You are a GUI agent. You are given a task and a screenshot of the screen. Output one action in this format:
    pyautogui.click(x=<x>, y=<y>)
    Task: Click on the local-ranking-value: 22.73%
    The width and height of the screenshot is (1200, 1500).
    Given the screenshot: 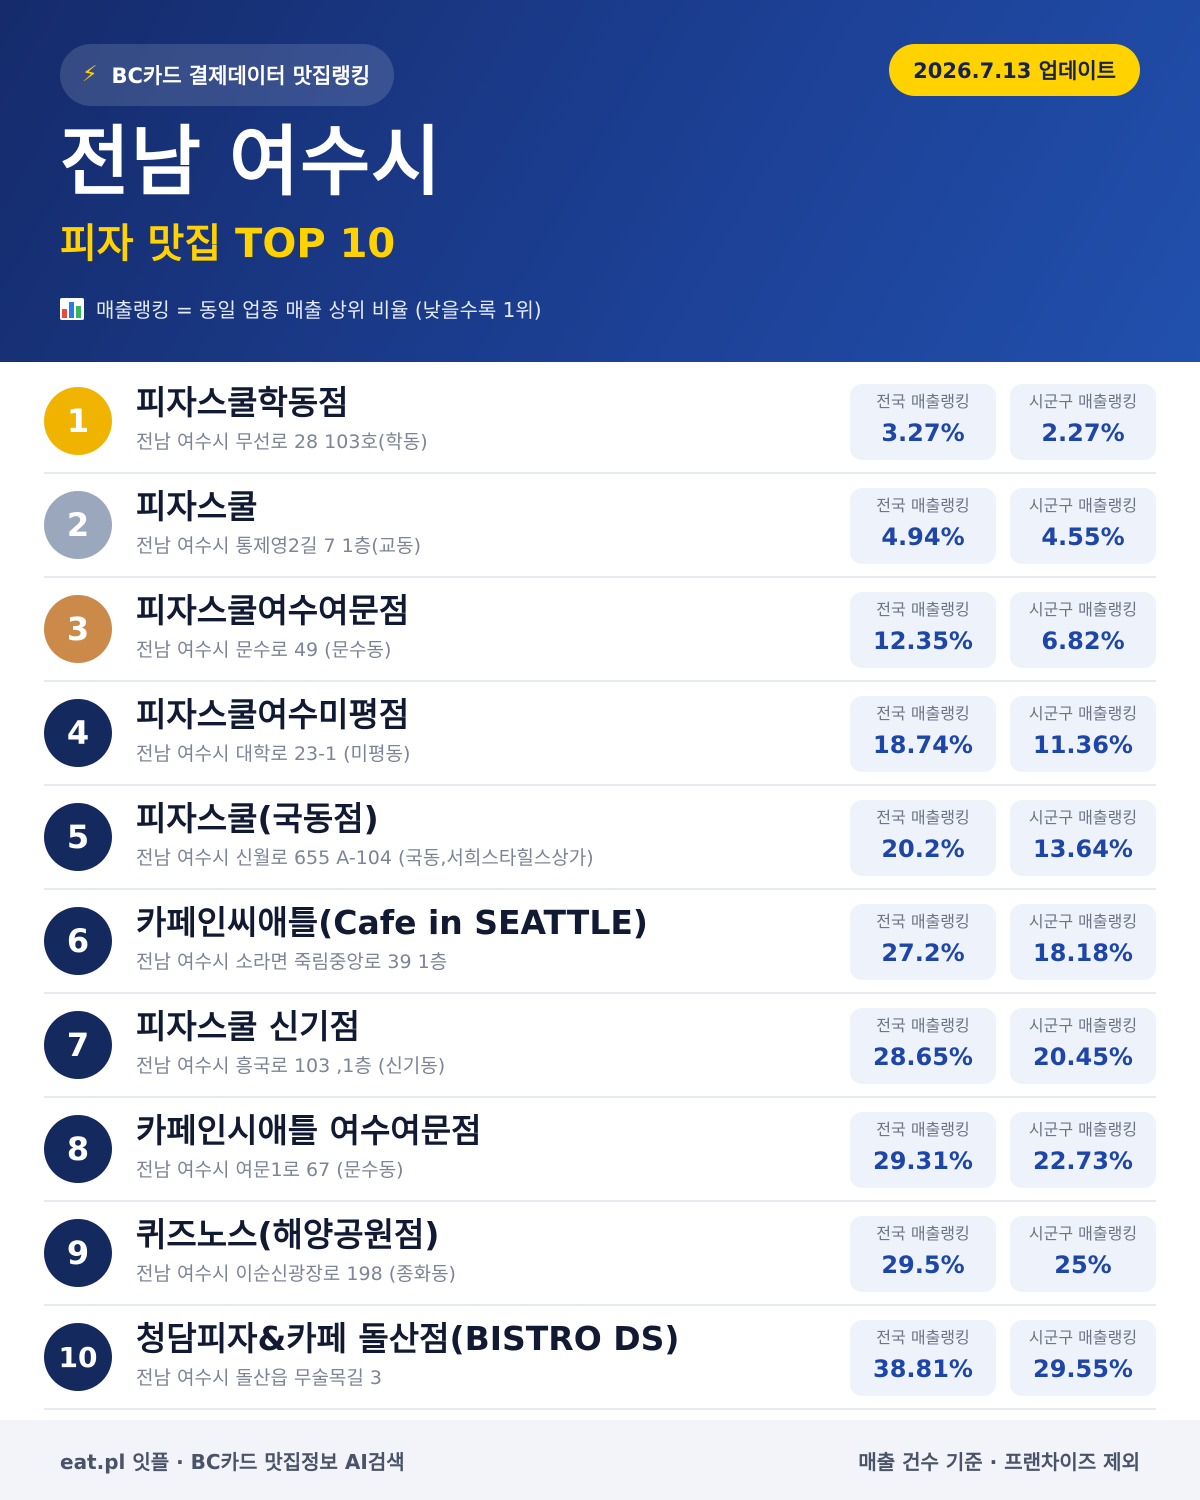 What is the action you would take?
    pyautogui.click(x=1083, y=1161)
    